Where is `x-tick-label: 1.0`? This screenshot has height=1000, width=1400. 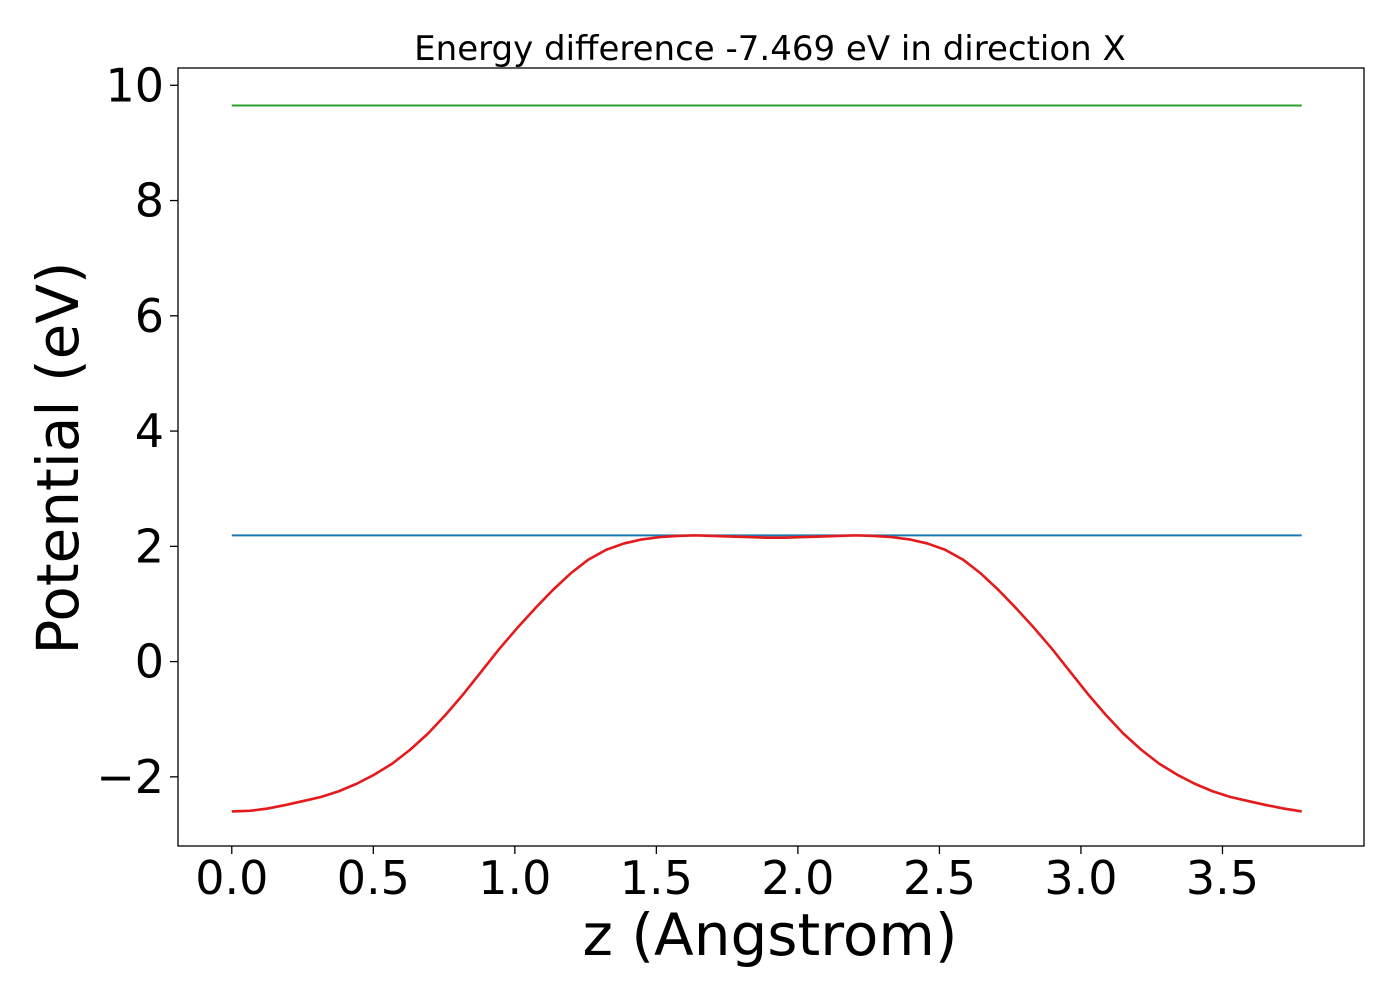 x-tick-label: 1.0 is located at coordinates (514, 878).